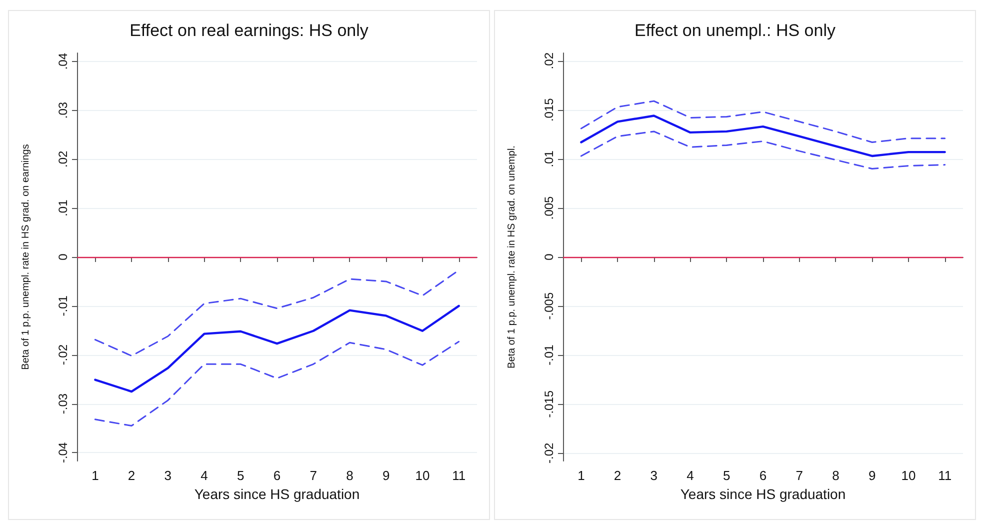  What do you see at coordinates (549, 306) in the screenshot?
I see `y-tick-label: -.005` at bounding box center [549, 306].